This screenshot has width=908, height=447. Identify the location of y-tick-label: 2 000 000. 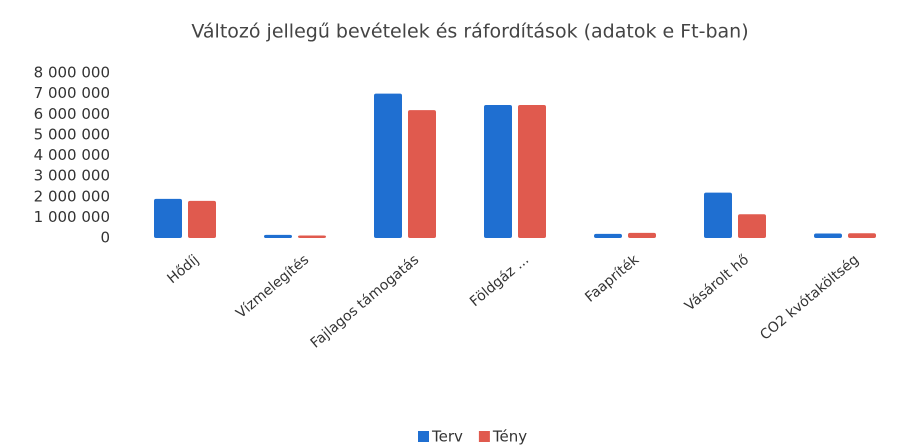
(72, 196).